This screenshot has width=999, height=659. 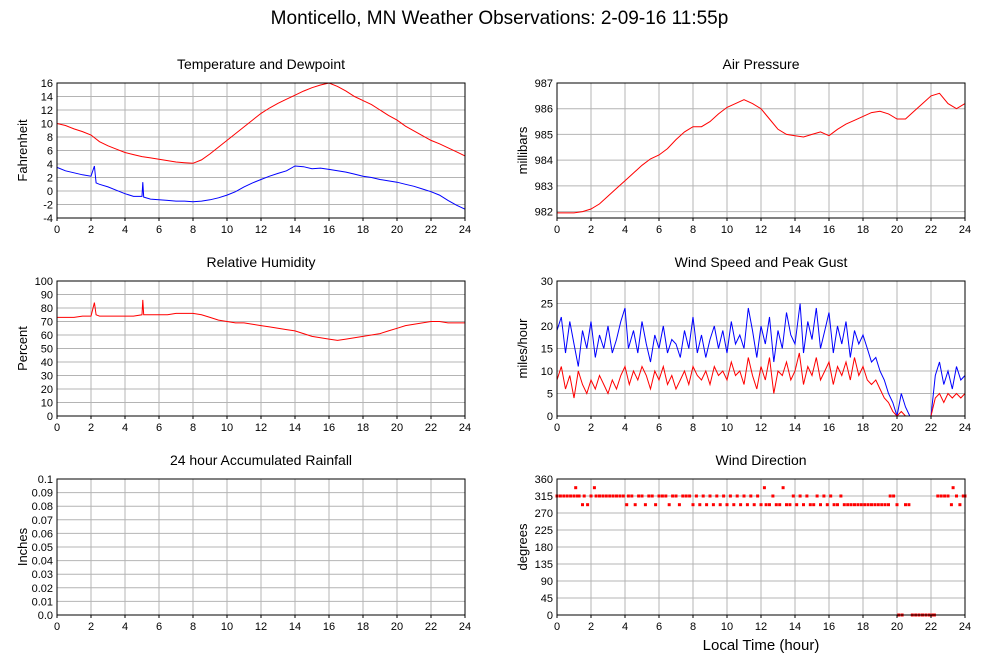 I want to click on y-tick-label: 80, so click(x=47, y=309).